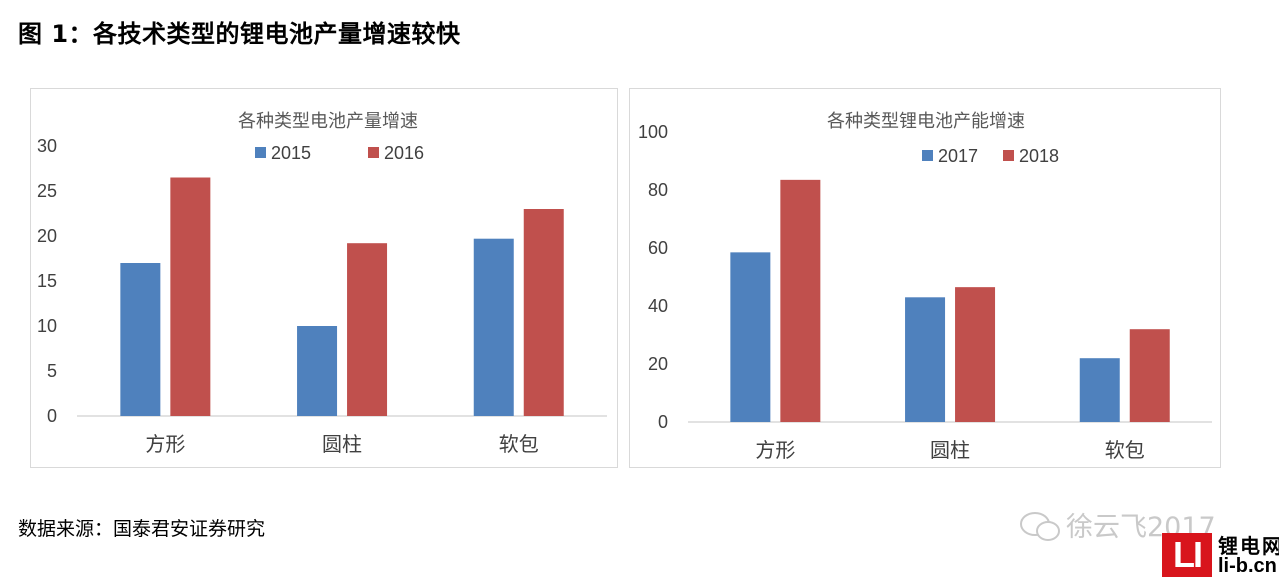 The image size is (1279, 580). I want to click on legend-swatch-2017, so click(927, 155).